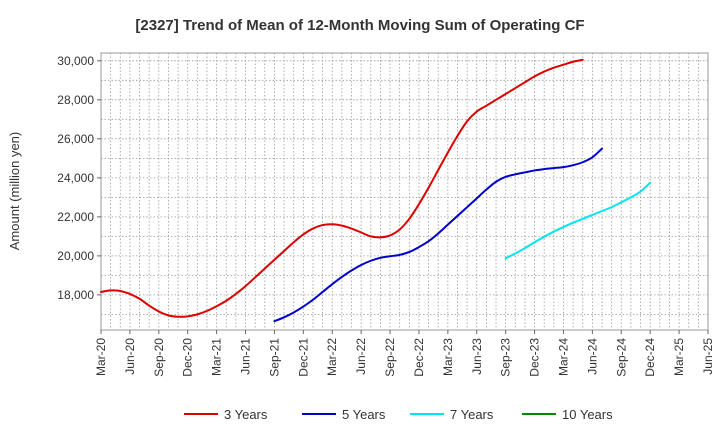 The image size is (720, 440). What do you see at coordinates (130, 356) in the screenshot?
I see `x-tick-label: Jun-20` at bounding box center [130, 356].